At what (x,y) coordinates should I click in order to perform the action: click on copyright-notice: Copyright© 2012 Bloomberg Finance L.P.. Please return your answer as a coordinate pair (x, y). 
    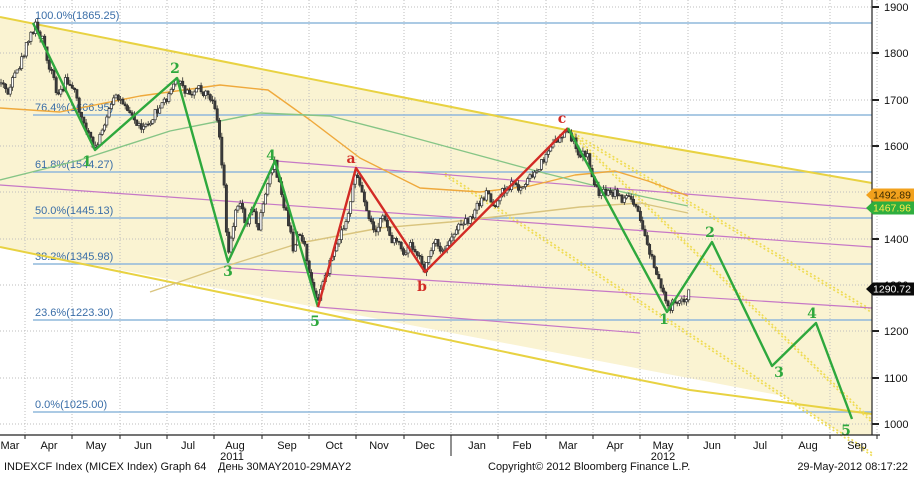
    Looking at the image, I should click on (589, 467).